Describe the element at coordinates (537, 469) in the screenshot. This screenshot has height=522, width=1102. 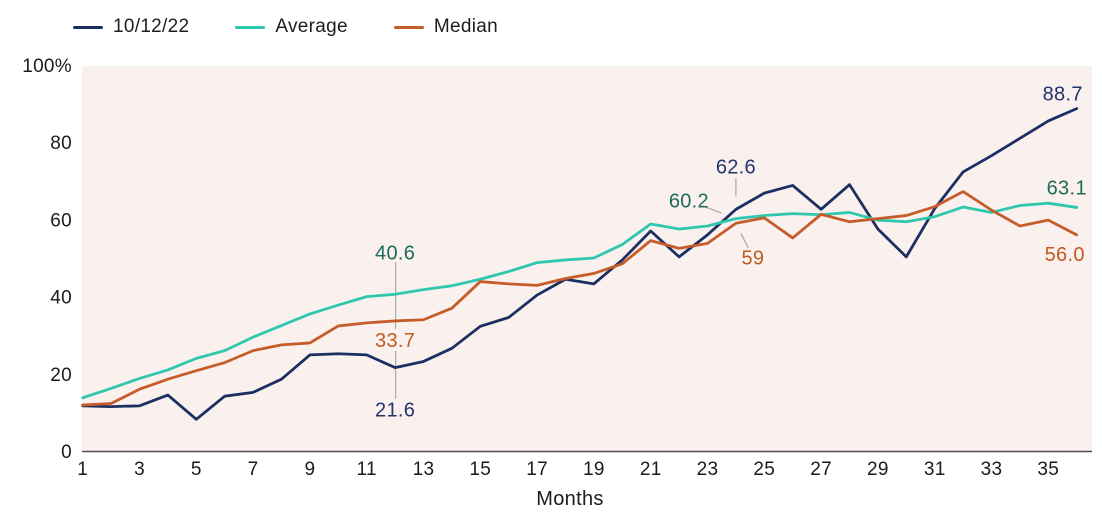
I see `x-axis-tick-17: 17` at that location.